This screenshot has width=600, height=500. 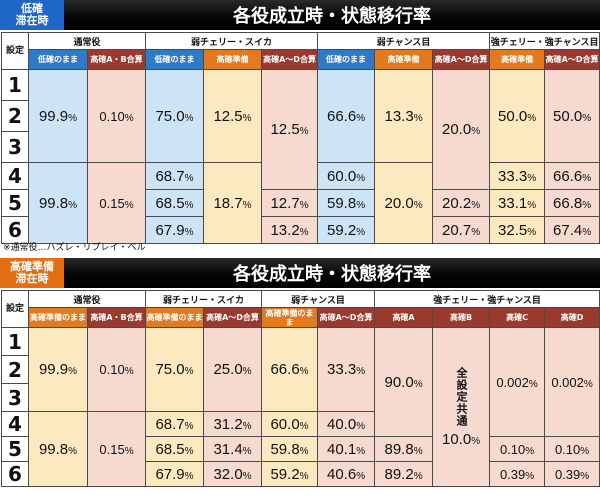 What do you see at coordinates (399, 449) in the screenshot?
I see `value: 89.8` at bounding box center [399, 449].